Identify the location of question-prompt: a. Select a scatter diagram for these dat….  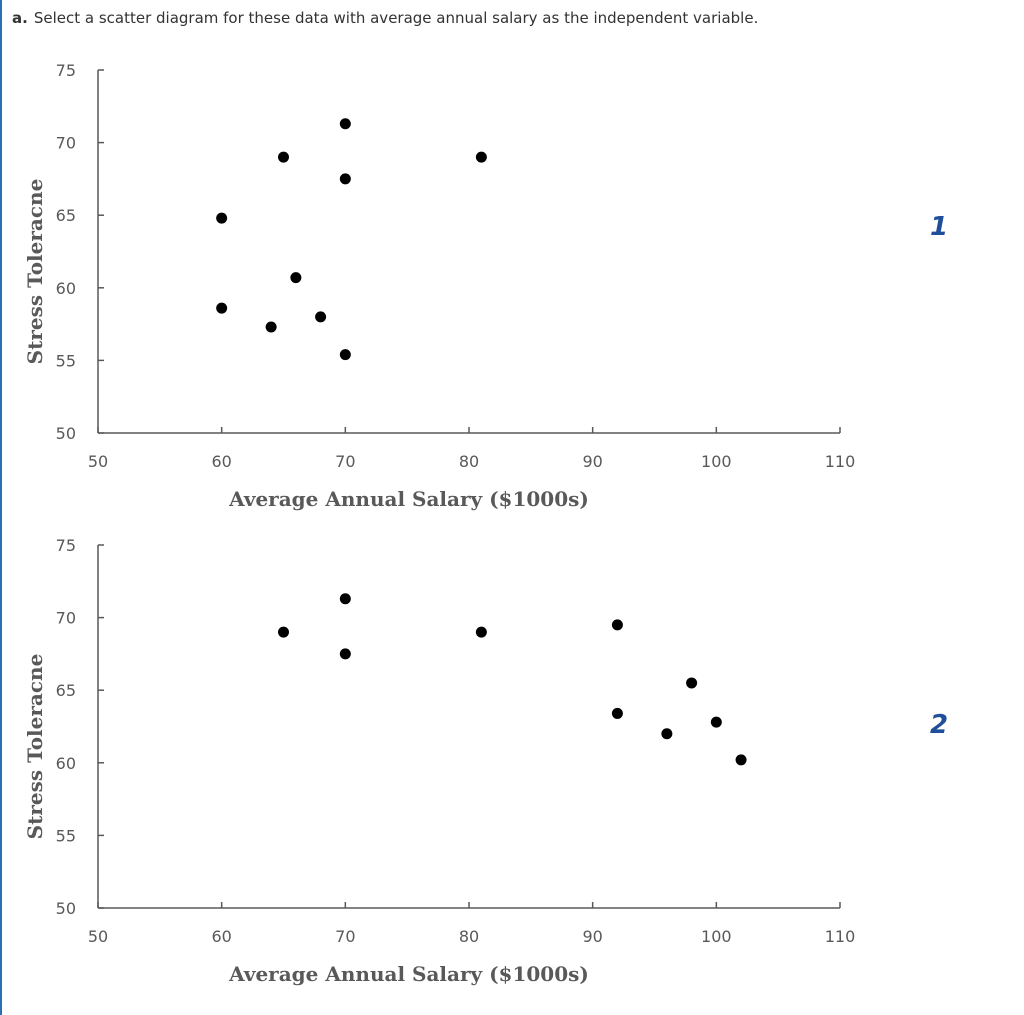
(385, 18).